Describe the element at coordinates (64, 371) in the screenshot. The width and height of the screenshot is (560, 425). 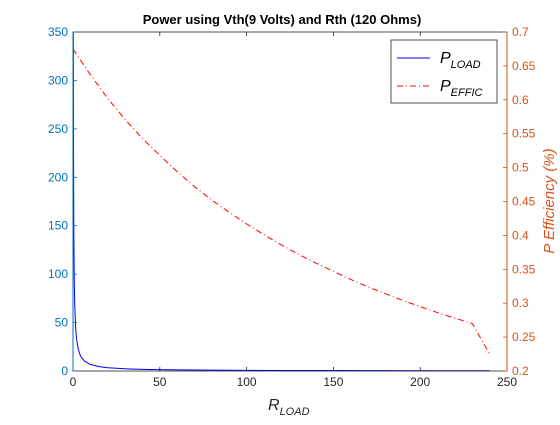
I see `y-left-tick-label: 0` at that location.